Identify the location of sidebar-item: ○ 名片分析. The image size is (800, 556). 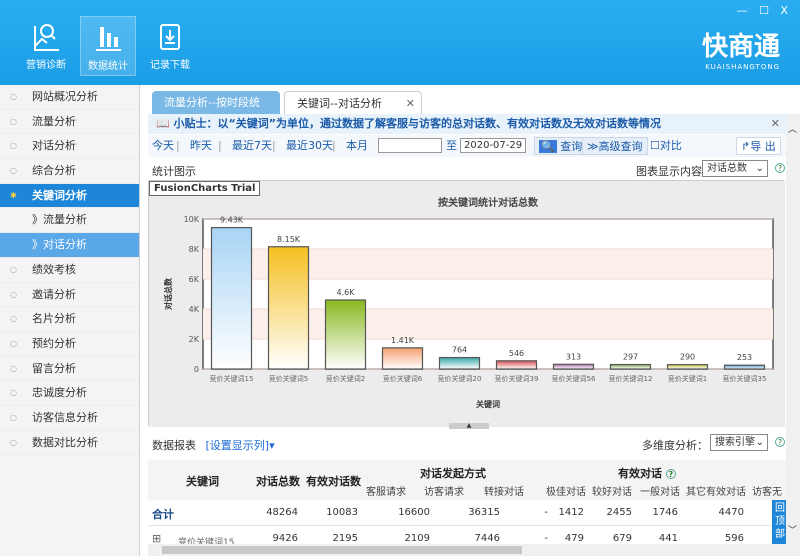
(69, 319).